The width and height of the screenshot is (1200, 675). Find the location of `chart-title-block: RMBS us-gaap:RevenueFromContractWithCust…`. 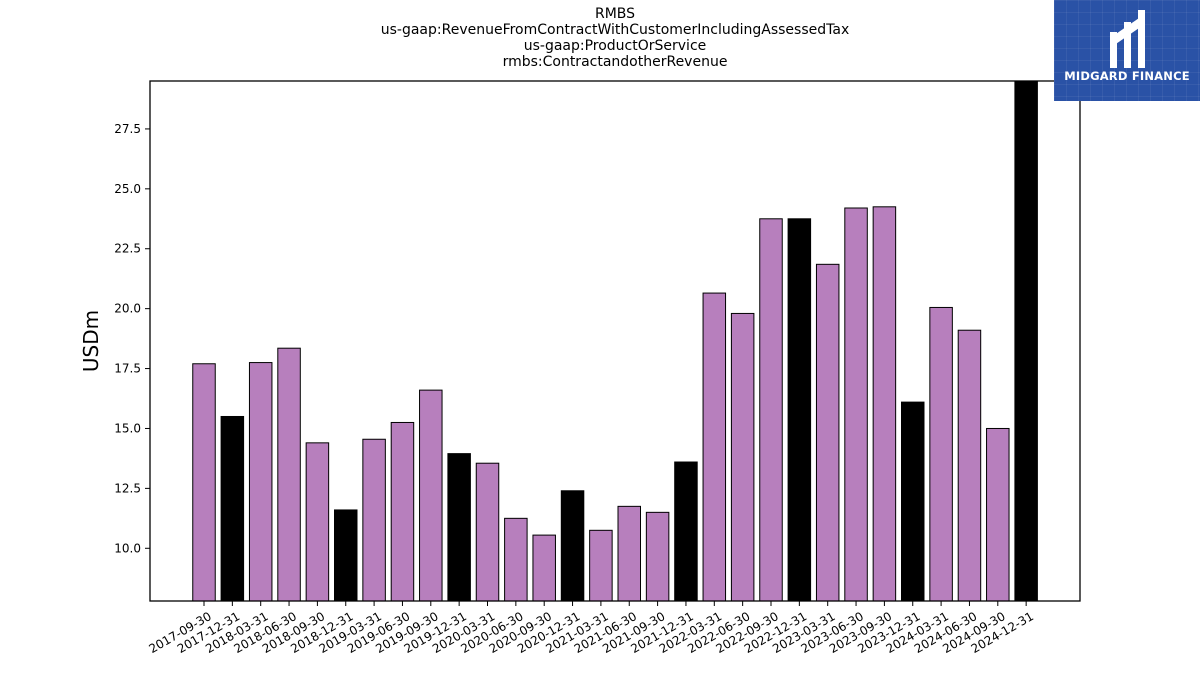

chart-title-block: RMBS us-gaap:RevenueFromContractWithCust… is located at coordinates (615, 38).